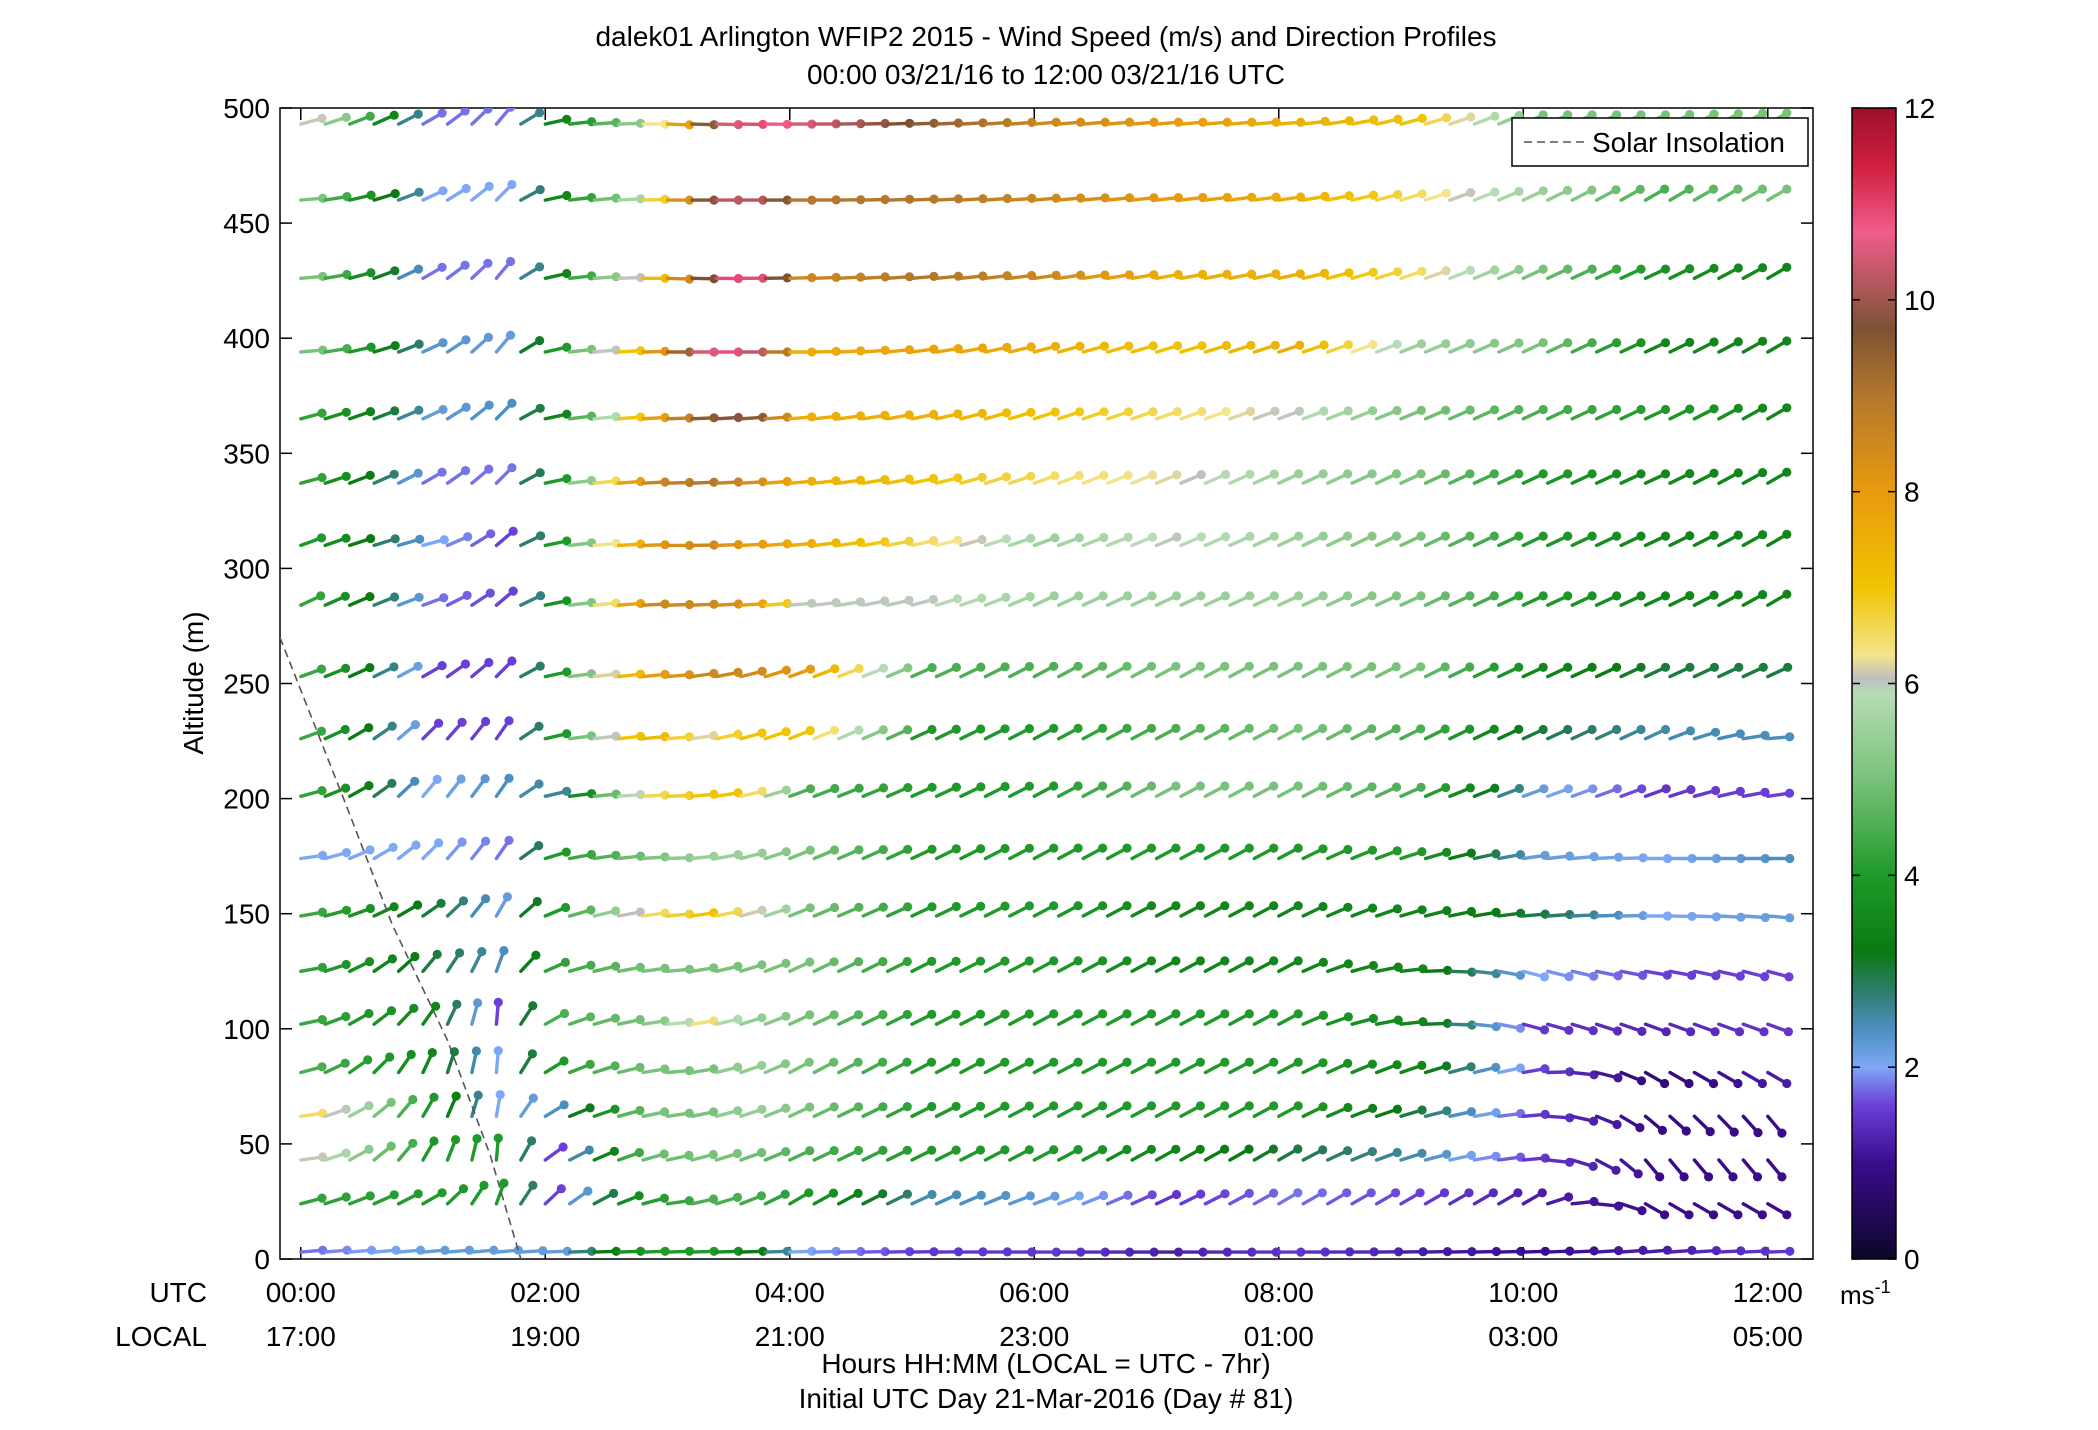 This screenshot has height=1430, width=2098. Describe the element at coordinates (1688, 142) in the screenshot. I see `legend-solar-insolation-label: Solar Insolation` at that location.